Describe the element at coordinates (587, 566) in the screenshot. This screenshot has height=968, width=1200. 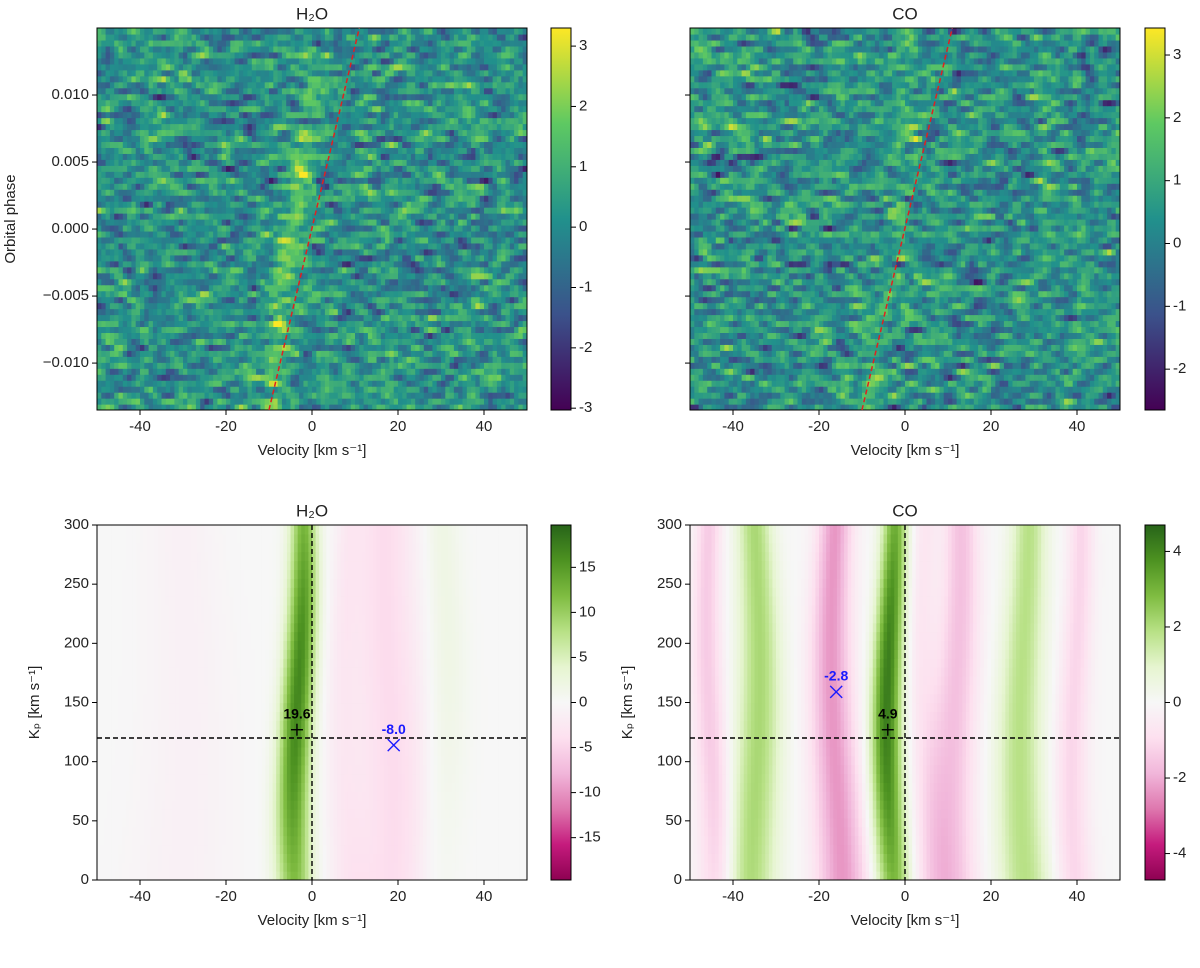
I see `colorbar-tick-label: 15` at that location.